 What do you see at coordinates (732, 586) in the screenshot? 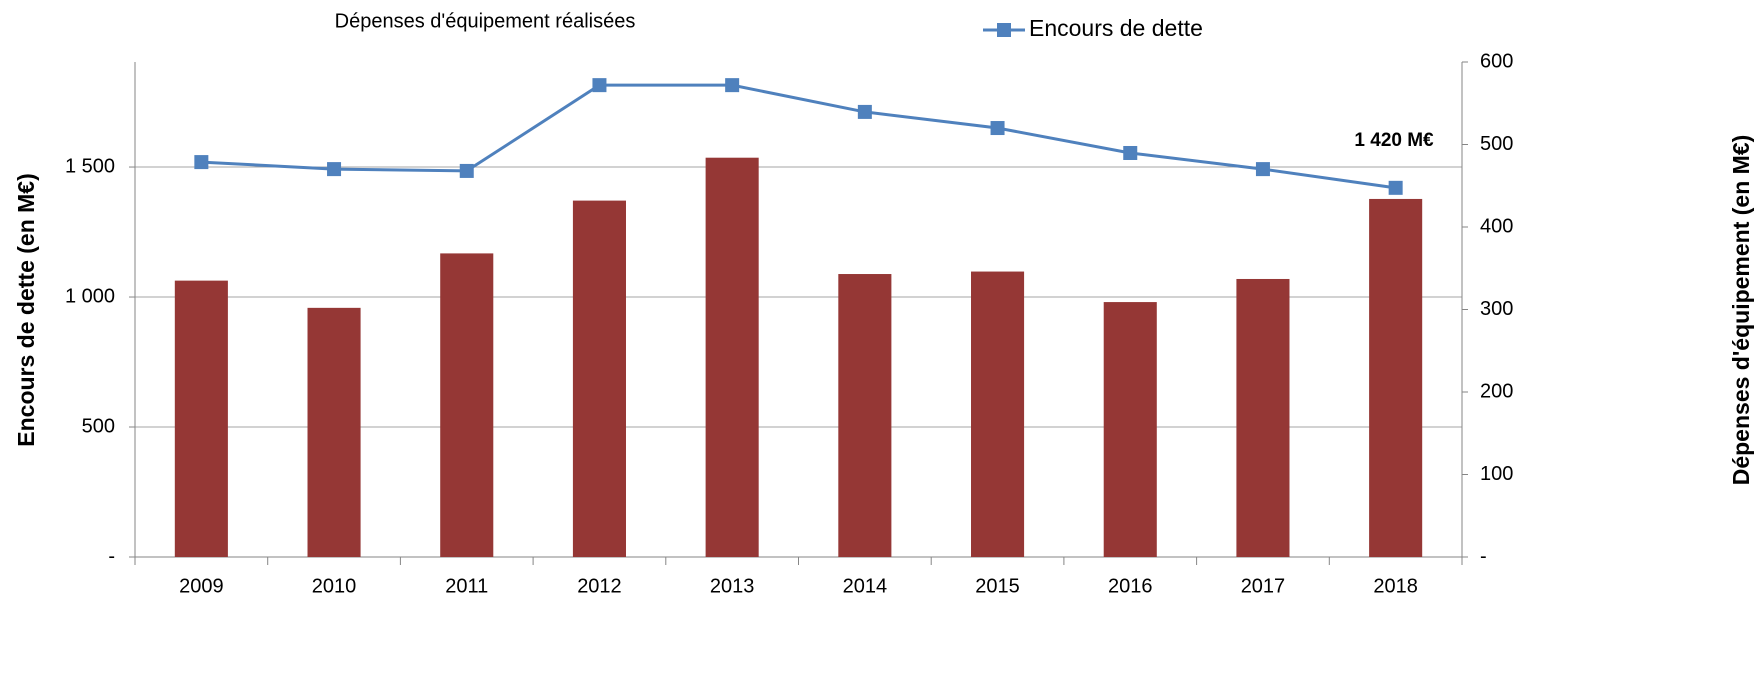
I see `x-tick-label: 2013` at bounding box center [732, 586].